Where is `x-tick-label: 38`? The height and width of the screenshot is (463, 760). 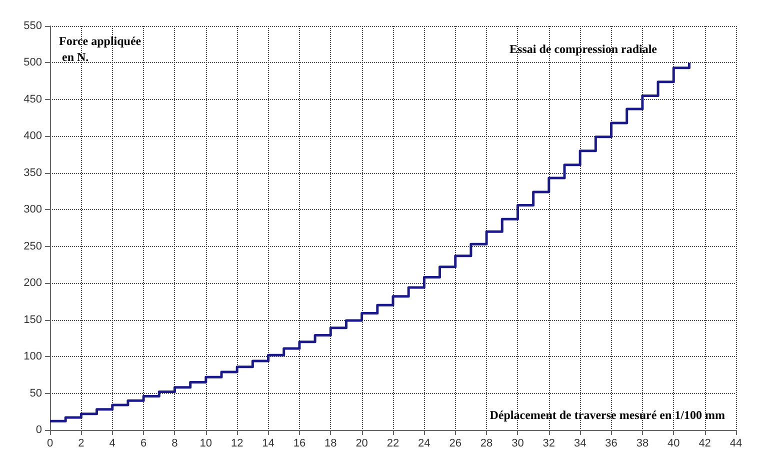 x-tick-label: 38 is located at coordinates (642, 444).